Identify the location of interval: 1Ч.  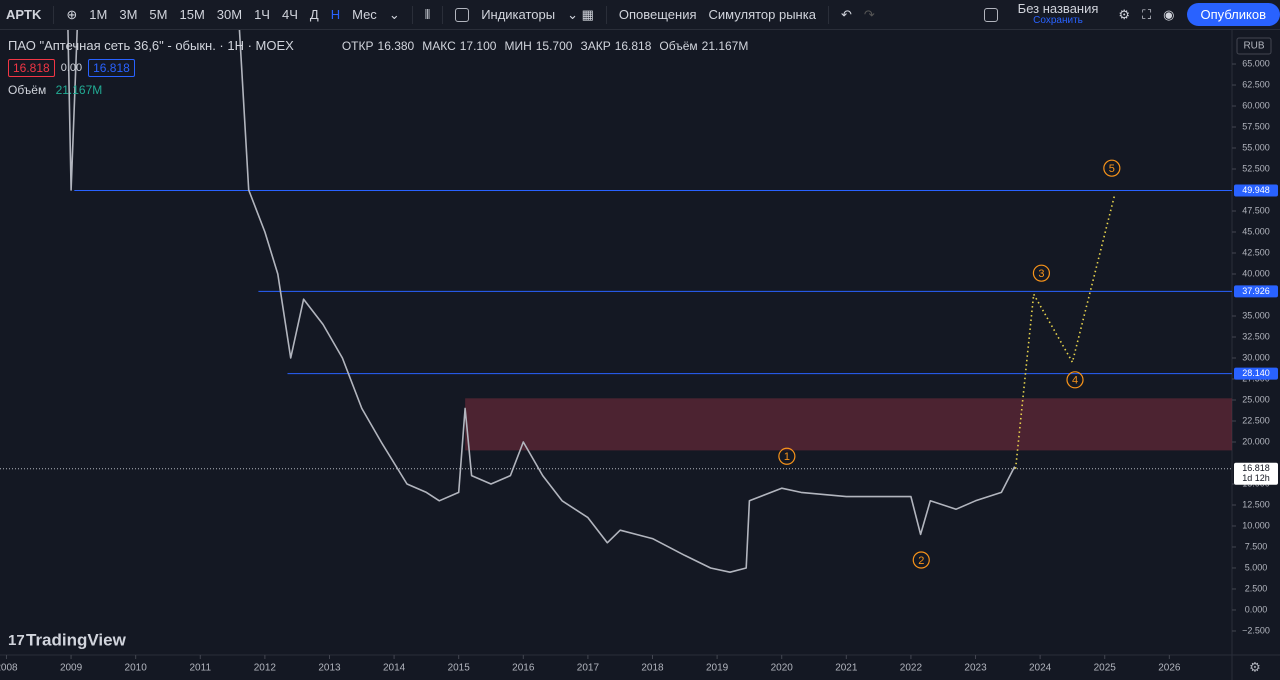
(262, 14).